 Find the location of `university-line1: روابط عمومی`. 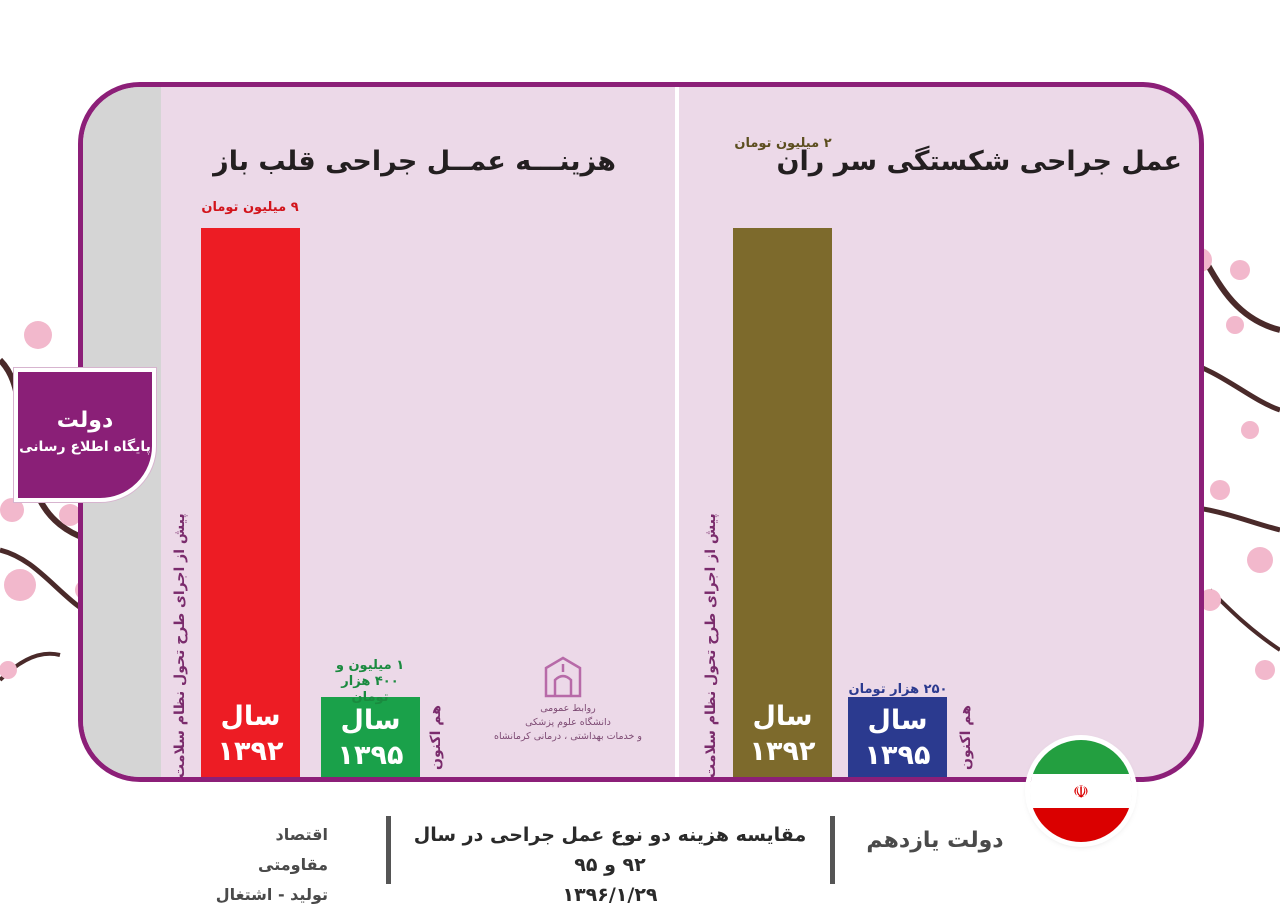

university-line1: روابط عمومی is located at coordinates (568, 708).